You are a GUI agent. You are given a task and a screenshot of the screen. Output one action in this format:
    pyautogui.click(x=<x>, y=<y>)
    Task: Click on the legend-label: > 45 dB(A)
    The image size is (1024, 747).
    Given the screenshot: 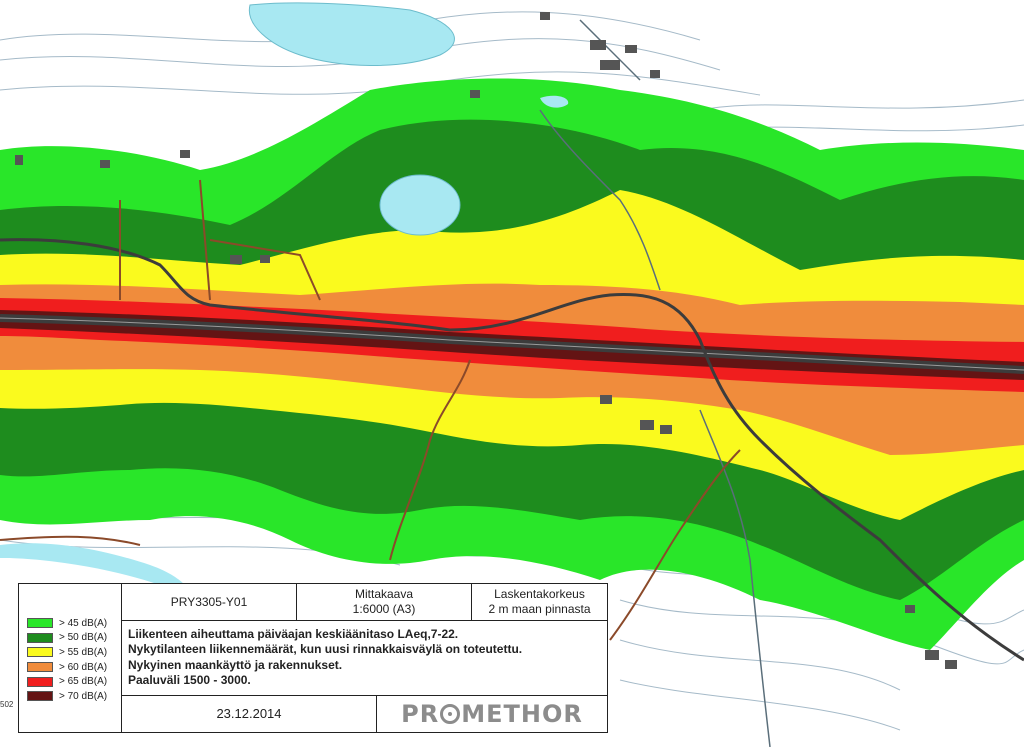 What is the action you would take?
    pyautogui.click(x=83, y=623)
    